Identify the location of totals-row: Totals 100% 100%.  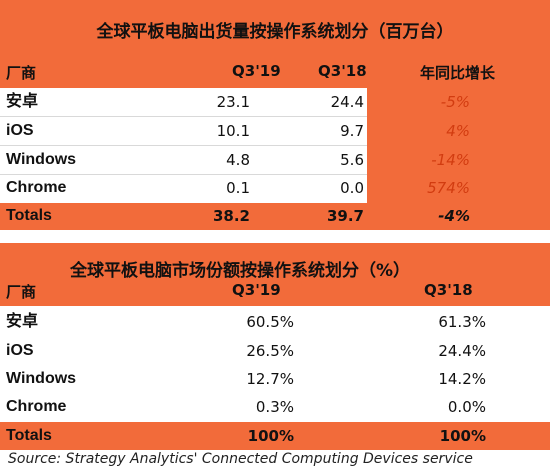
(275, 436).